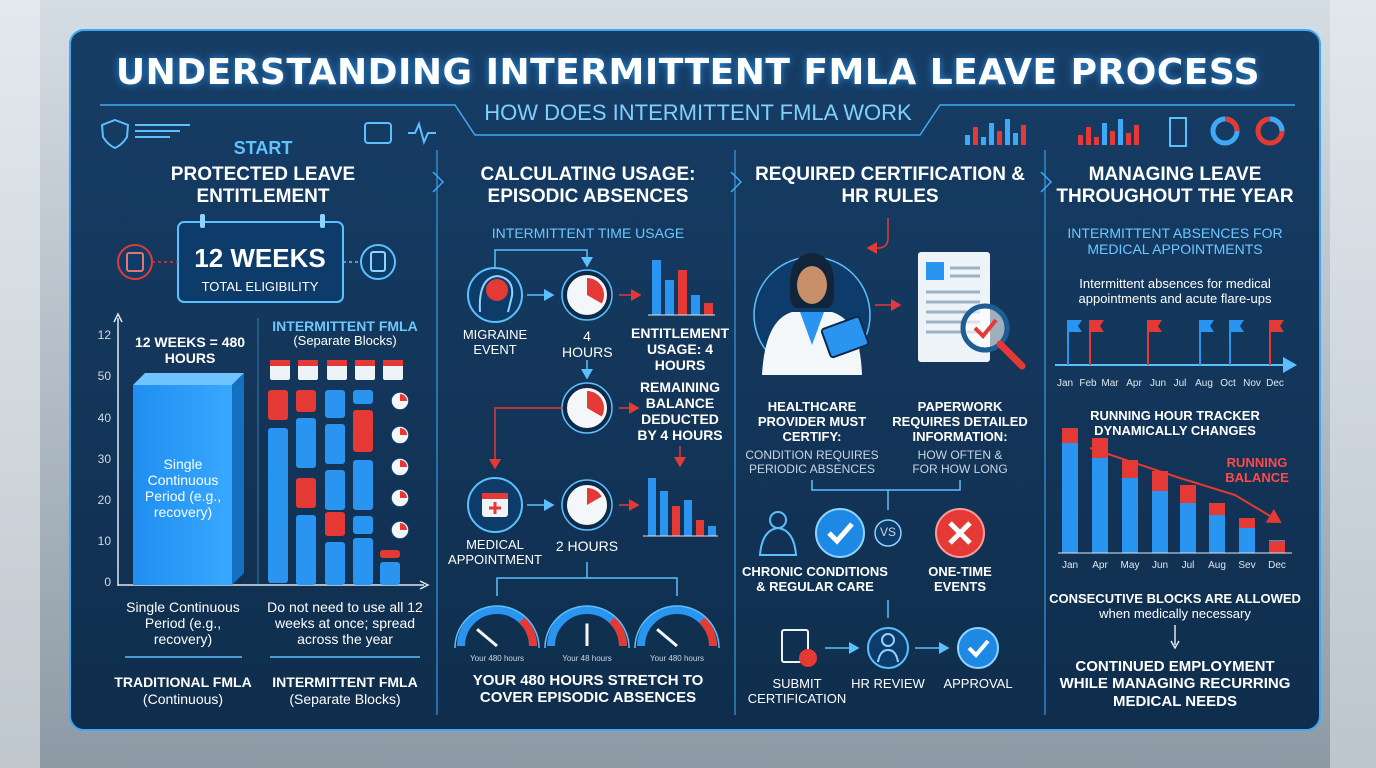  Describe the element at coordinates (812, 328) in the screenshot. I see `doctor-scrubs` at that location.